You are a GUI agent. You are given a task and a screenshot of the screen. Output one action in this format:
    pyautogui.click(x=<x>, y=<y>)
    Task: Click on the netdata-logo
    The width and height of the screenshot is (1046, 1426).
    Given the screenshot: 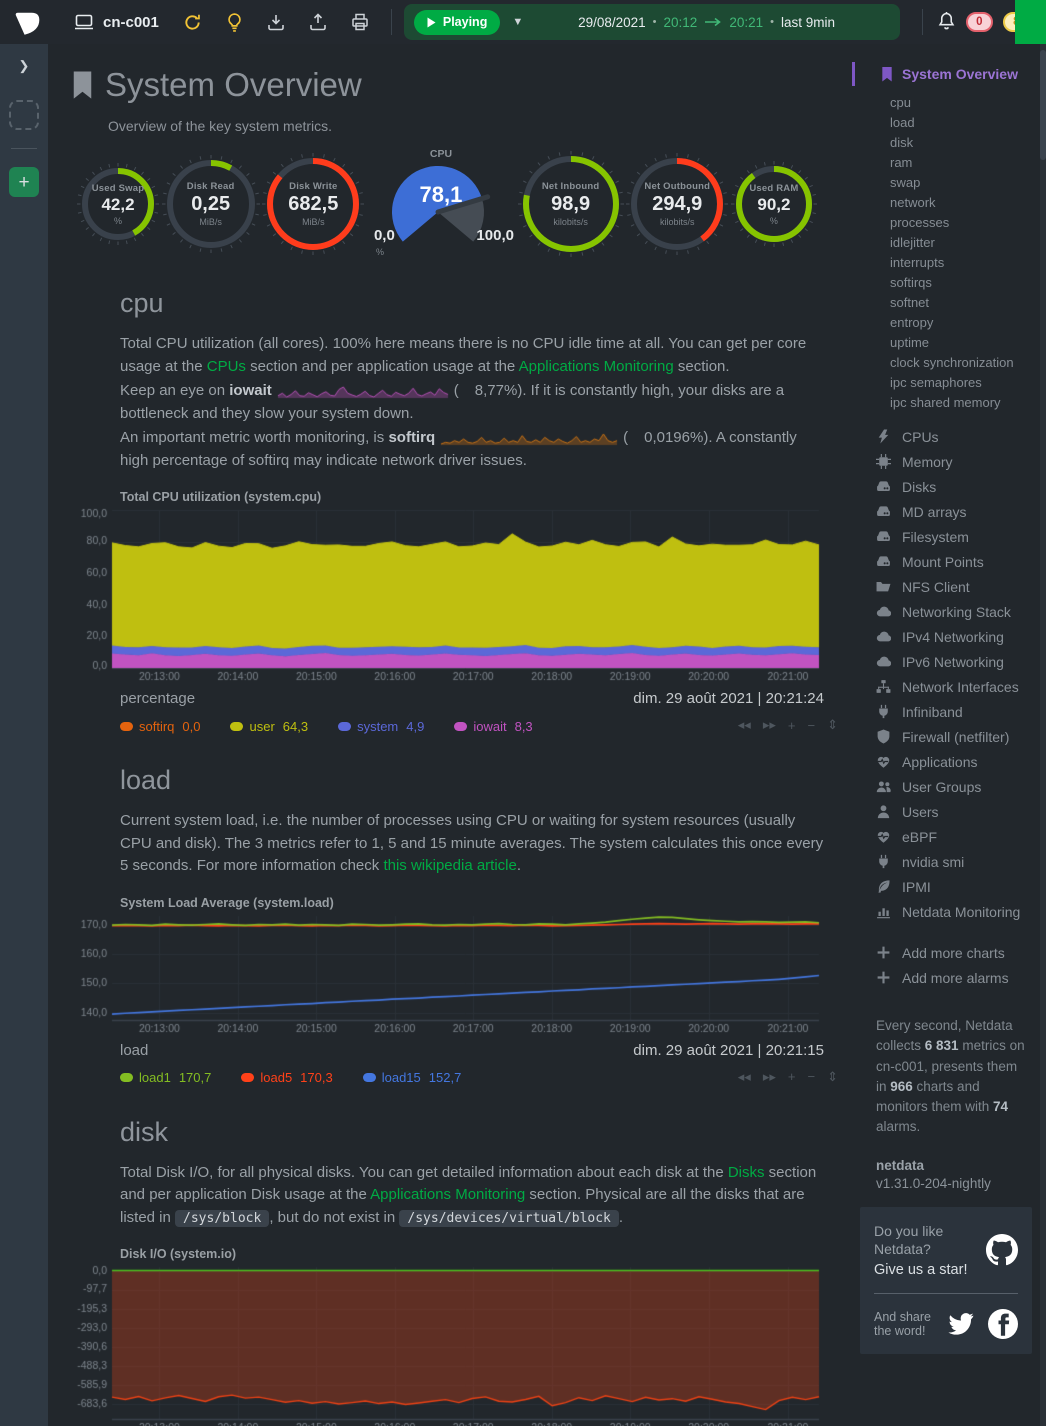 What is the action you would take?
    pyautogui.click(x=27, y=22)
    